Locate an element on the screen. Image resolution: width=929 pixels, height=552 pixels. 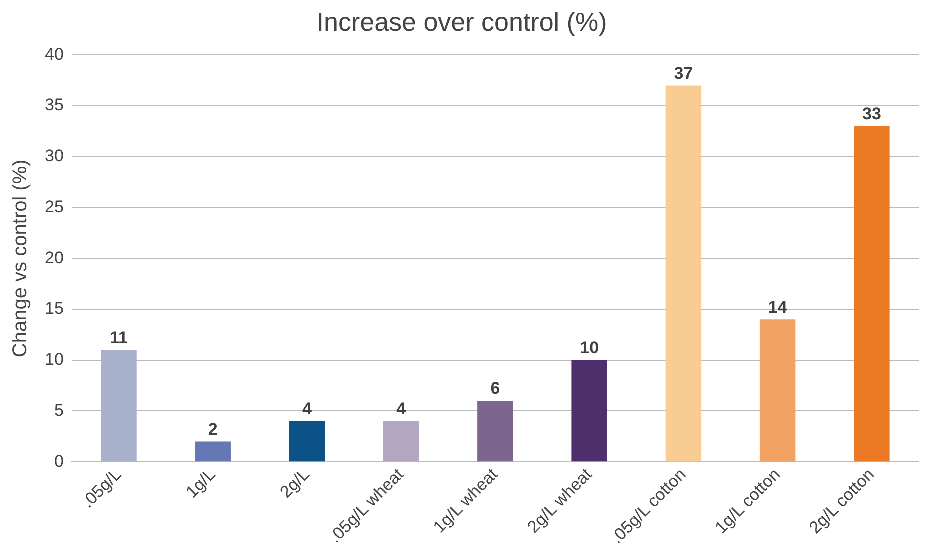
x-tick-label: 2g/L is located at coordinates (295, 483).